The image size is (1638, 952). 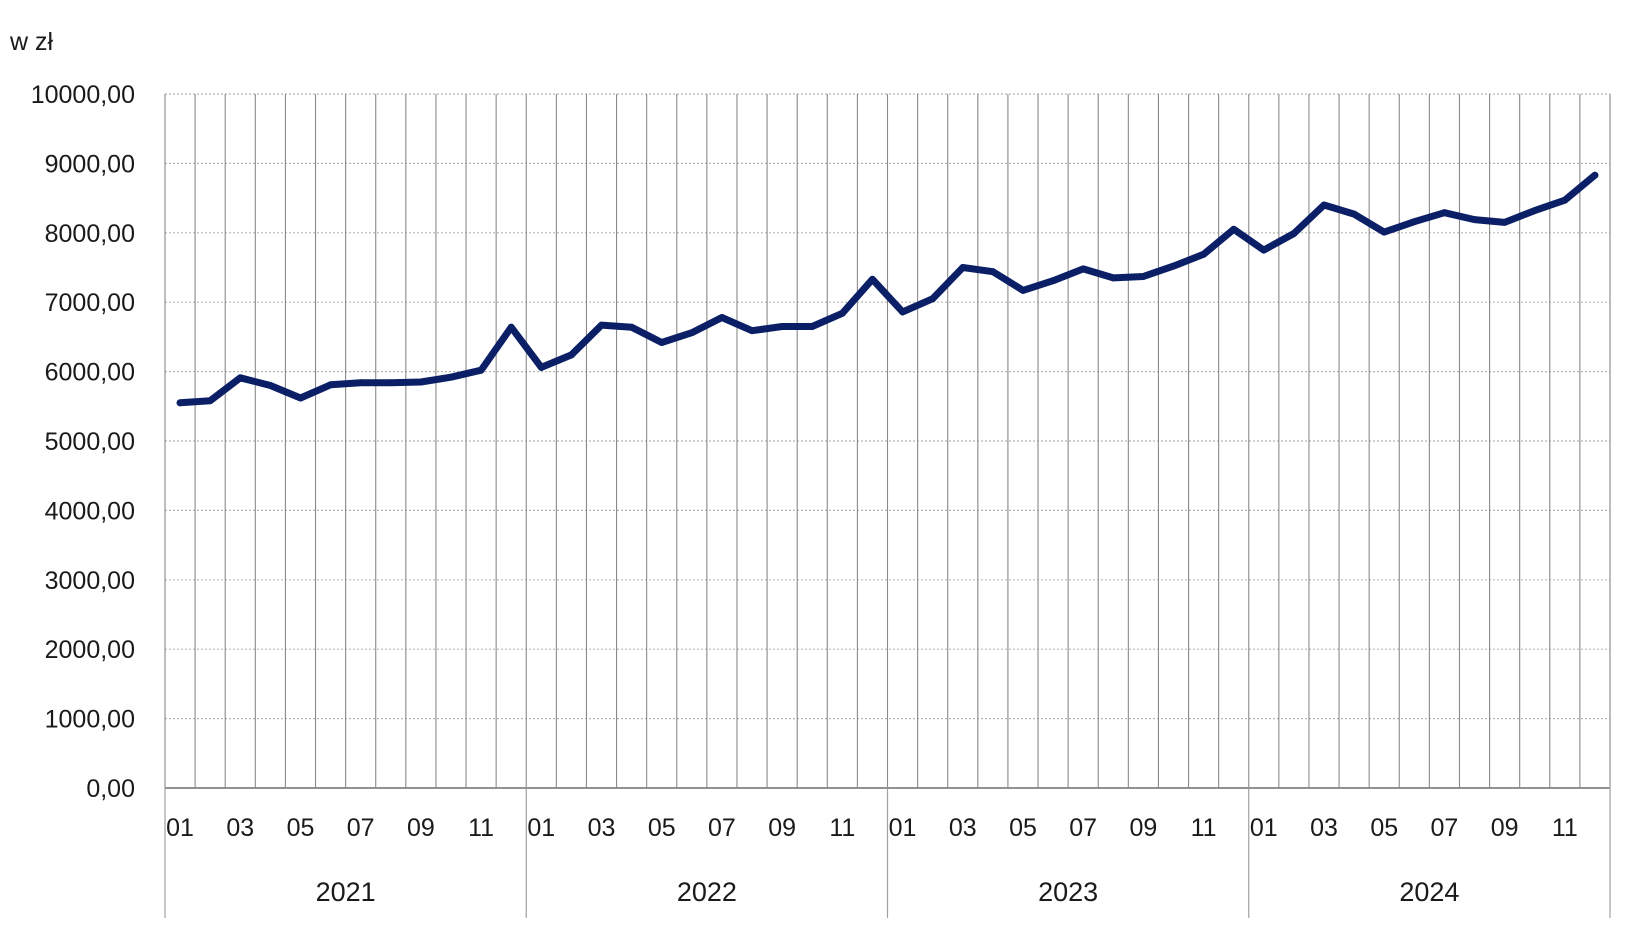 What do you see at coordinates (90, 303) in the screenshot?
I see `y-tick-label: 7000,00` at bounding box center [90, 303].